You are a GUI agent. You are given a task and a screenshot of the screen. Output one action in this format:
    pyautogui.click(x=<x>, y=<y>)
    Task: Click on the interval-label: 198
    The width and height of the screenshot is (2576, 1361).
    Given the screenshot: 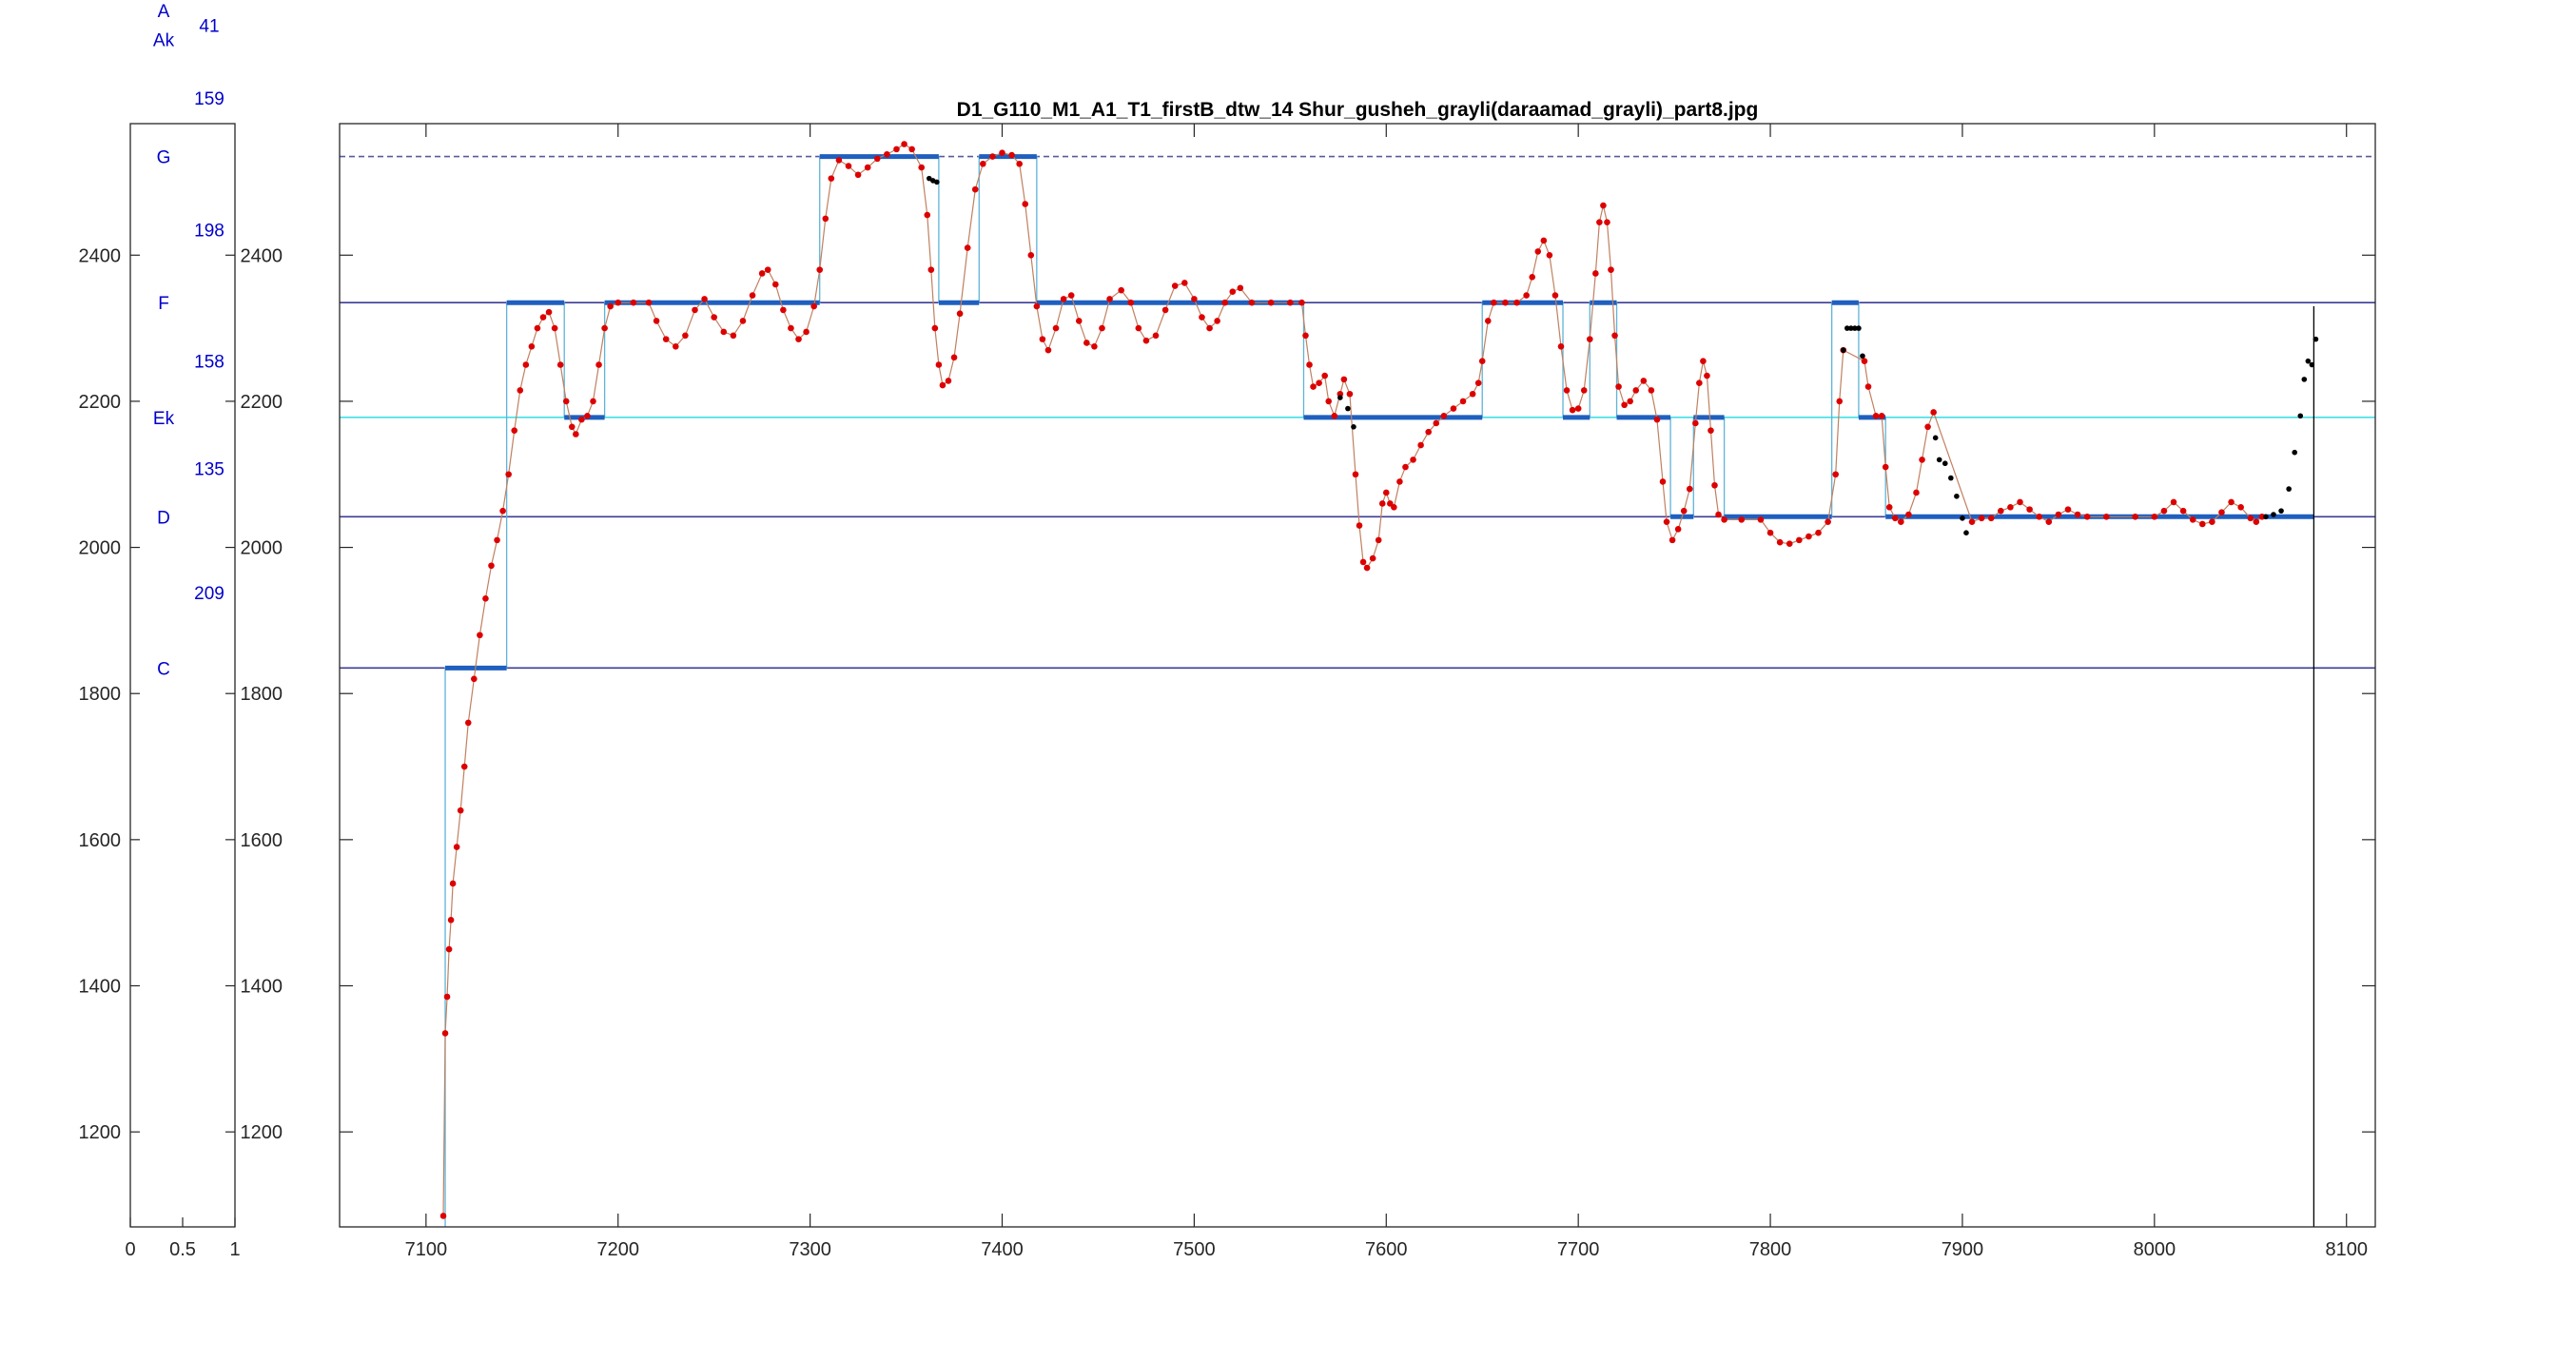 What is the action you would take?
    pyautogui.click(x=209, y=231)
    